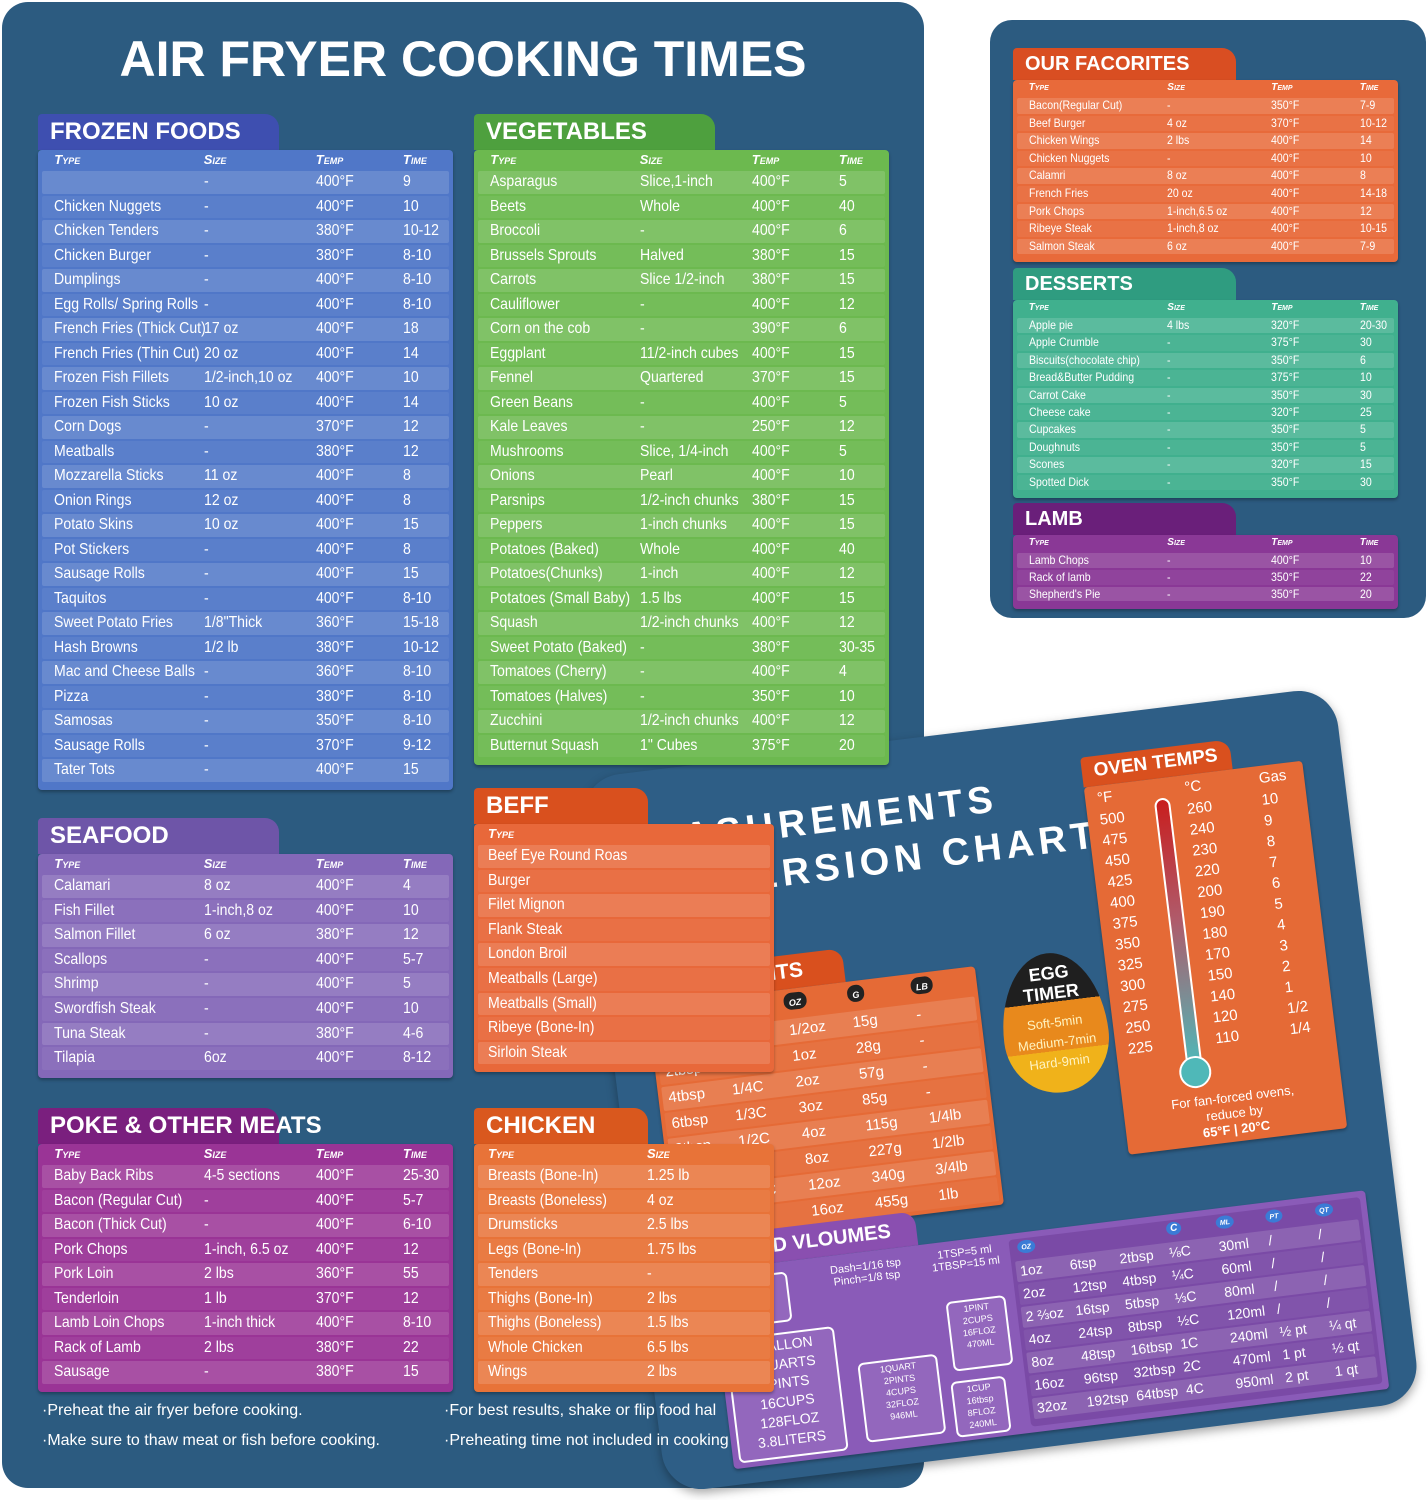 The image size is (1428, 1500). What do you see at coordinates (112, 402) in the screenshot?
I see `table-cell: Frozen Fish Sticks` at bounding box center [112, 402].